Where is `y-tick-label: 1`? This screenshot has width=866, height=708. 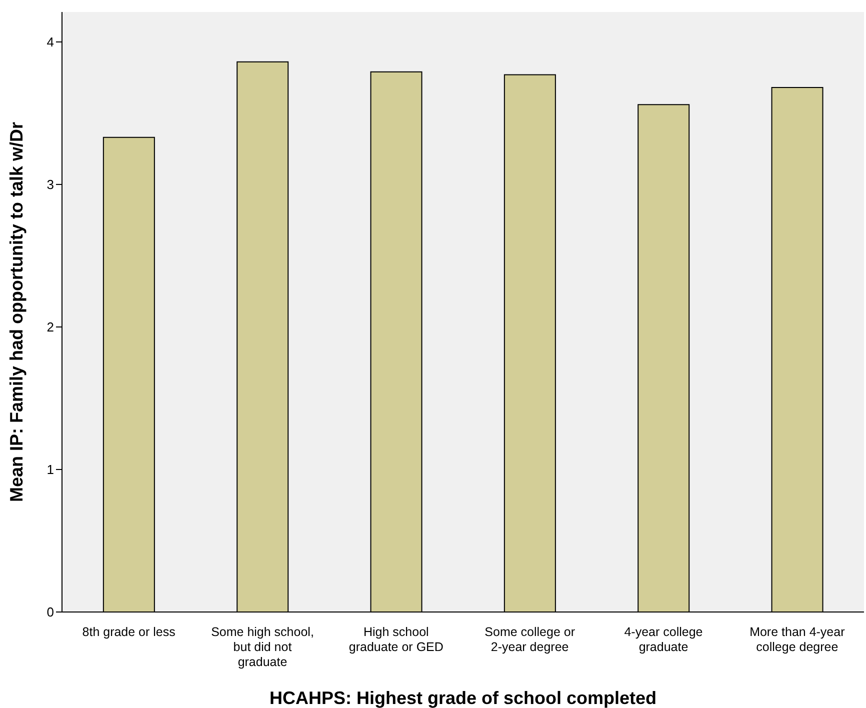 y-tick-label: 1 is located at coordinates (50, 470).